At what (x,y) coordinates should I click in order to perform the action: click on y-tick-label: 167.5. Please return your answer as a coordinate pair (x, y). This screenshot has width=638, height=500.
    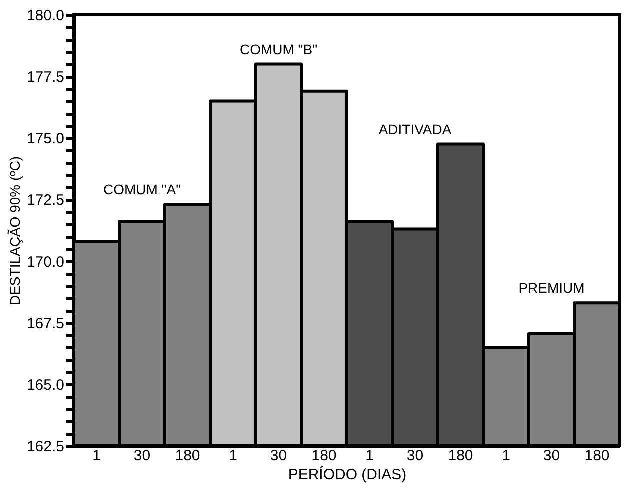
    Looking at the image, I should click on (45, 323).